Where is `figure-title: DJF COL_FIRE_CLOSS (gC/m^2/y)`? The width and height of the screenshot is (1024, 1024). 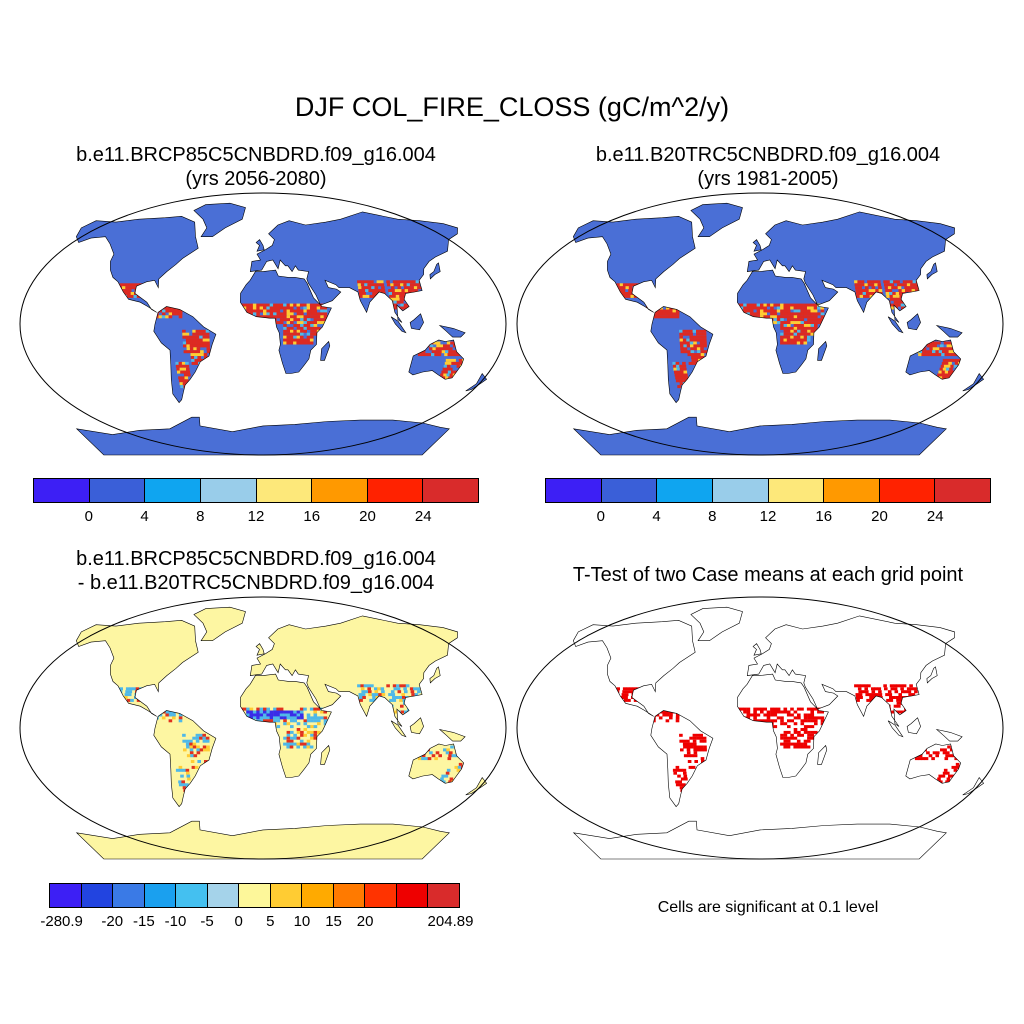
figure-title: DJF COL_FIRE_CLOSS (gC/m^2/y) is located at coordinates (512, 107).